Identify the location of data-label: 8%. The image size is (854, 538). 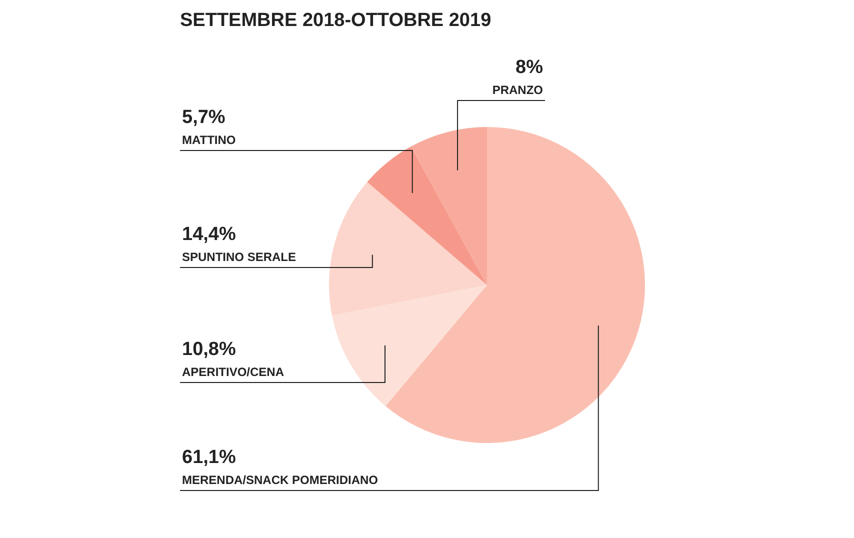
(530, 67).